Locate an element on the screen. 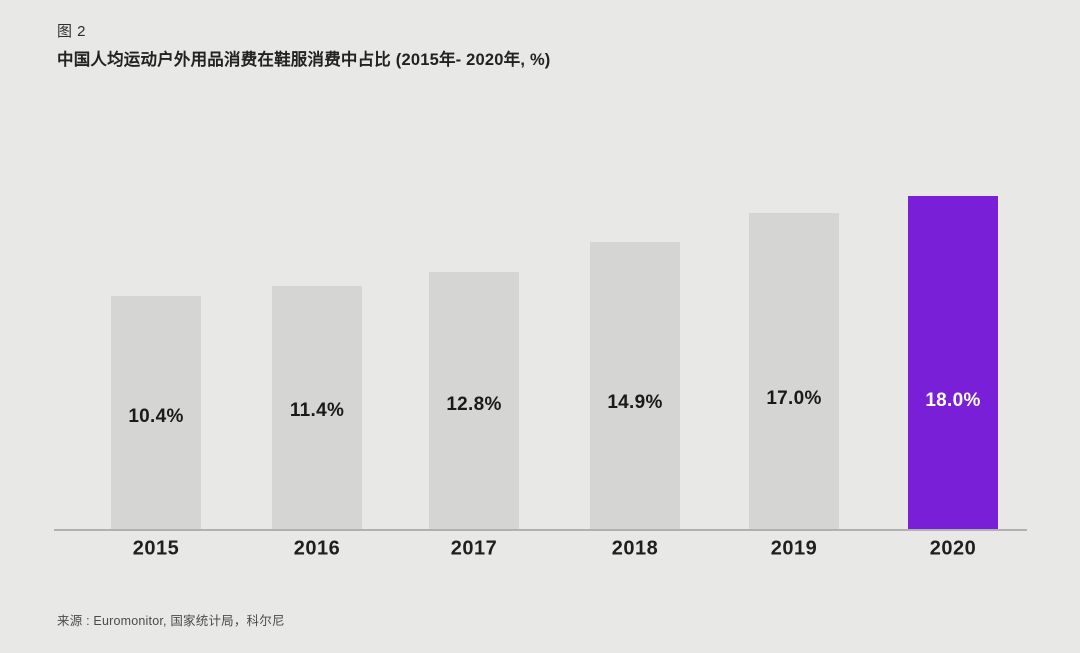 Image resolution: width=1080 pixels, height=653 pixels. bar-2017 is located at coordinates (474, 400).